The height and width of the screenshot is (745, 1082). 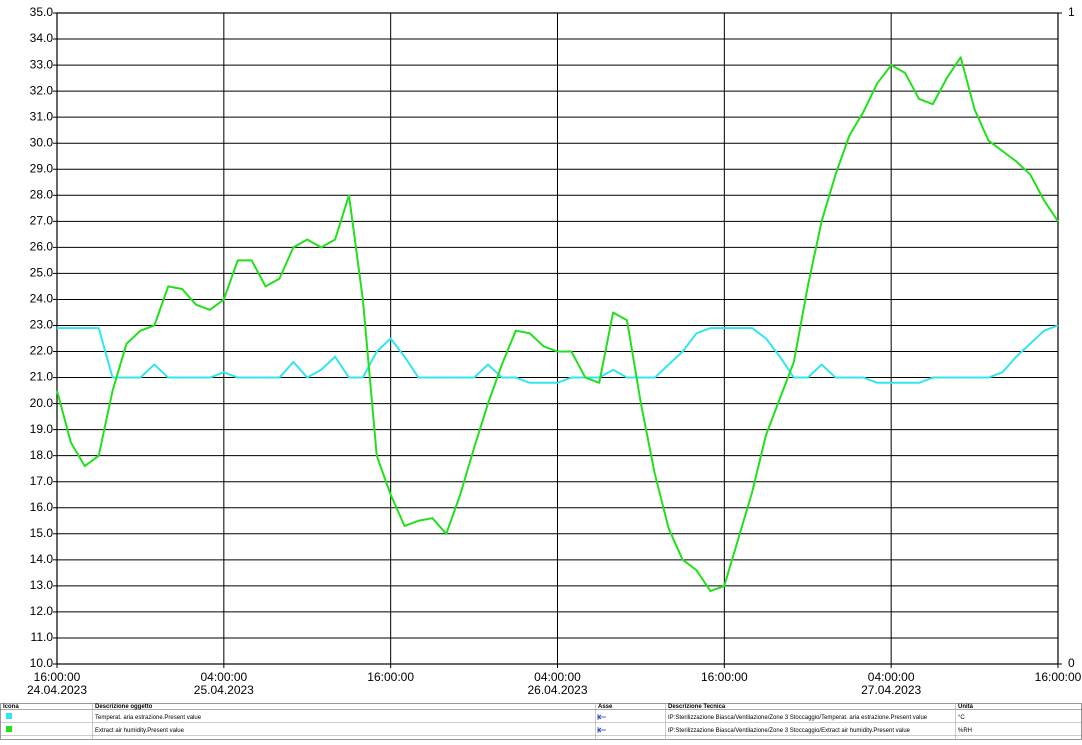 I want to click on table-border, so click(x=541, y=721).